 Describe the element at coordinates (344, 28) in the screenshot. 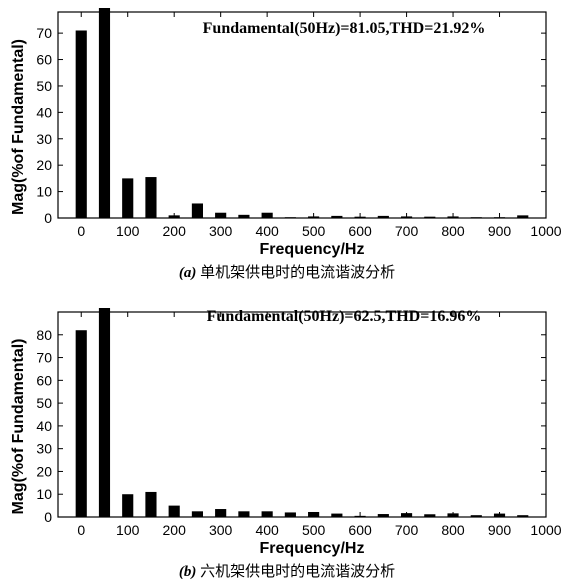

I see `chart-title: Fundamental(50Hz)=81.05,THD=21.92%` at that location.